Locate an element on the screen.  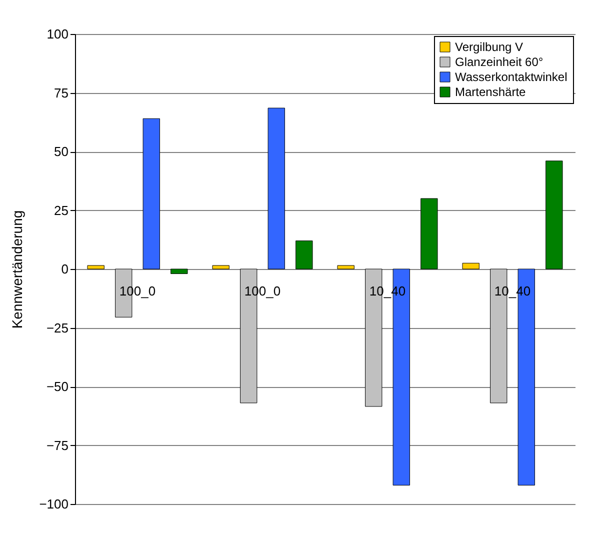
legend-label: Glanzeinheit 60° is located at coordinates (499, 62).